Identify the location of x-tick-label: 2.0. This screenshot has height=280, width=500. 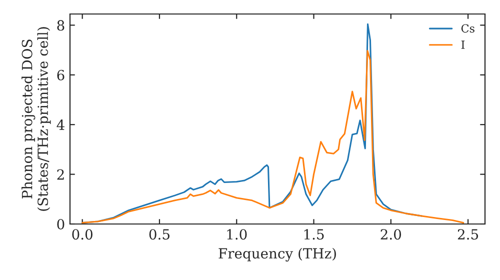
(391, 234).